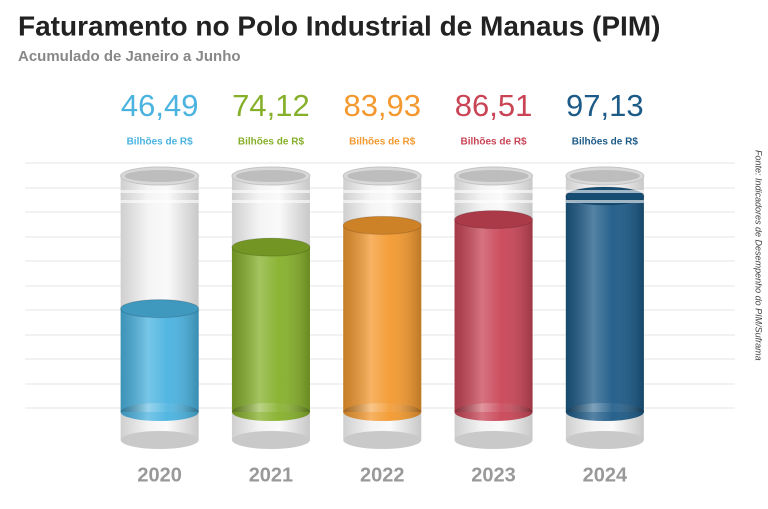  What do you see at coordinates (382, 105) in the screenshot?
I see `value-label: 83,93` at bounding box center [382, 105].